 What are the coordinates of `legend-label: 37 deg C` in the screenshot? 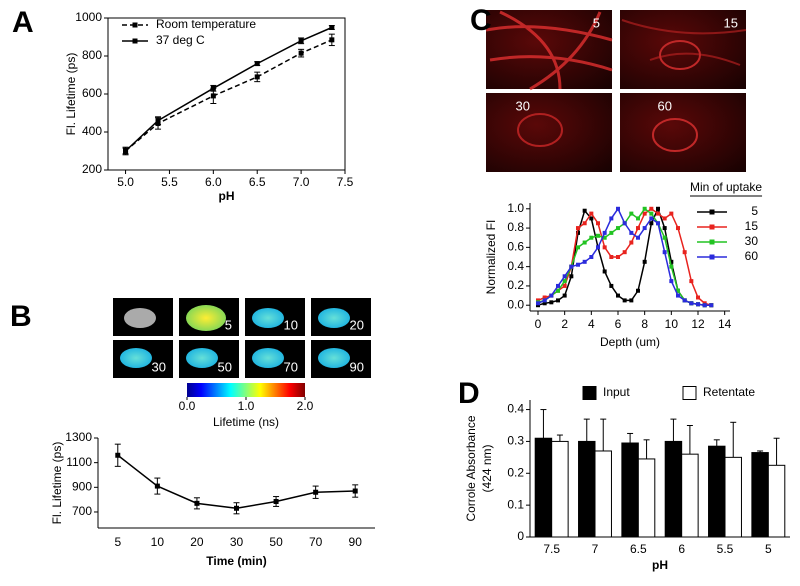 It's located at (180, 40).